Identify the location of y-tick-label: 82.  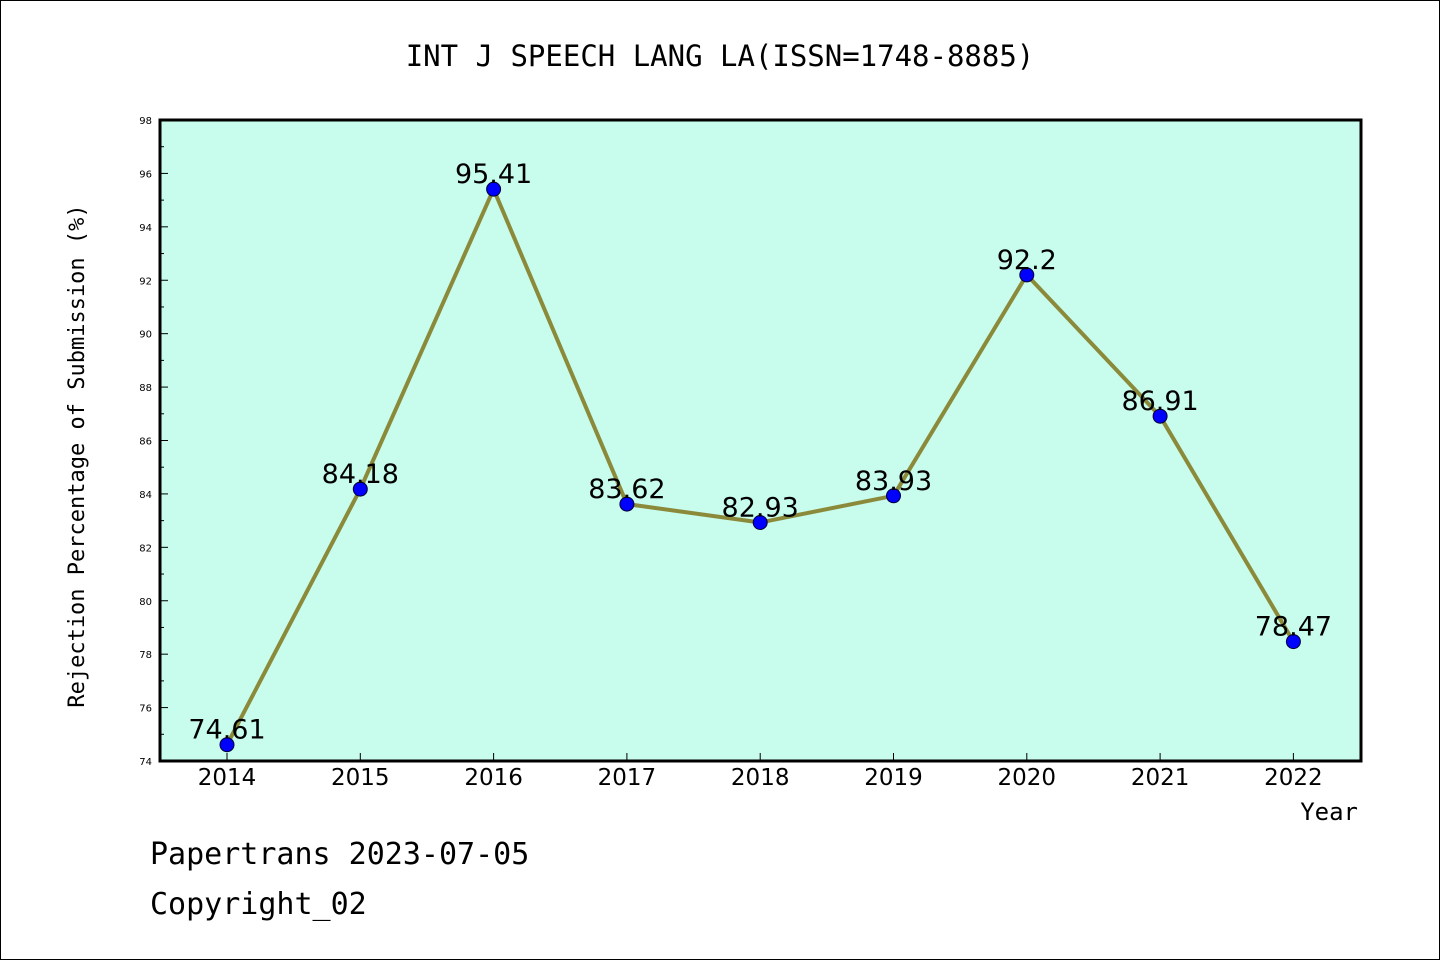
(145, 548).